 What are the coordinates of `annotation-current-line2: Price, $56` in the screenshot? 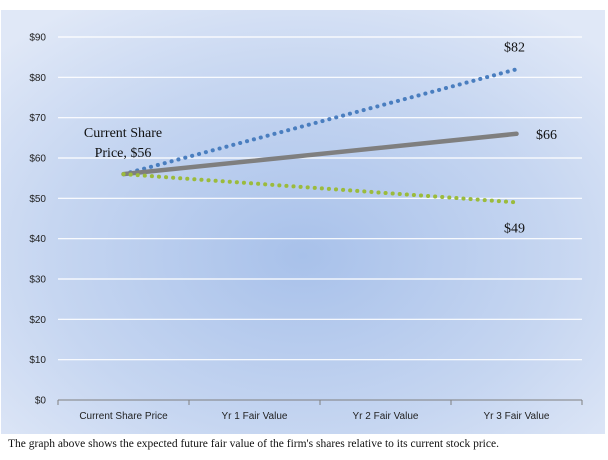 It's located at (123, 153).